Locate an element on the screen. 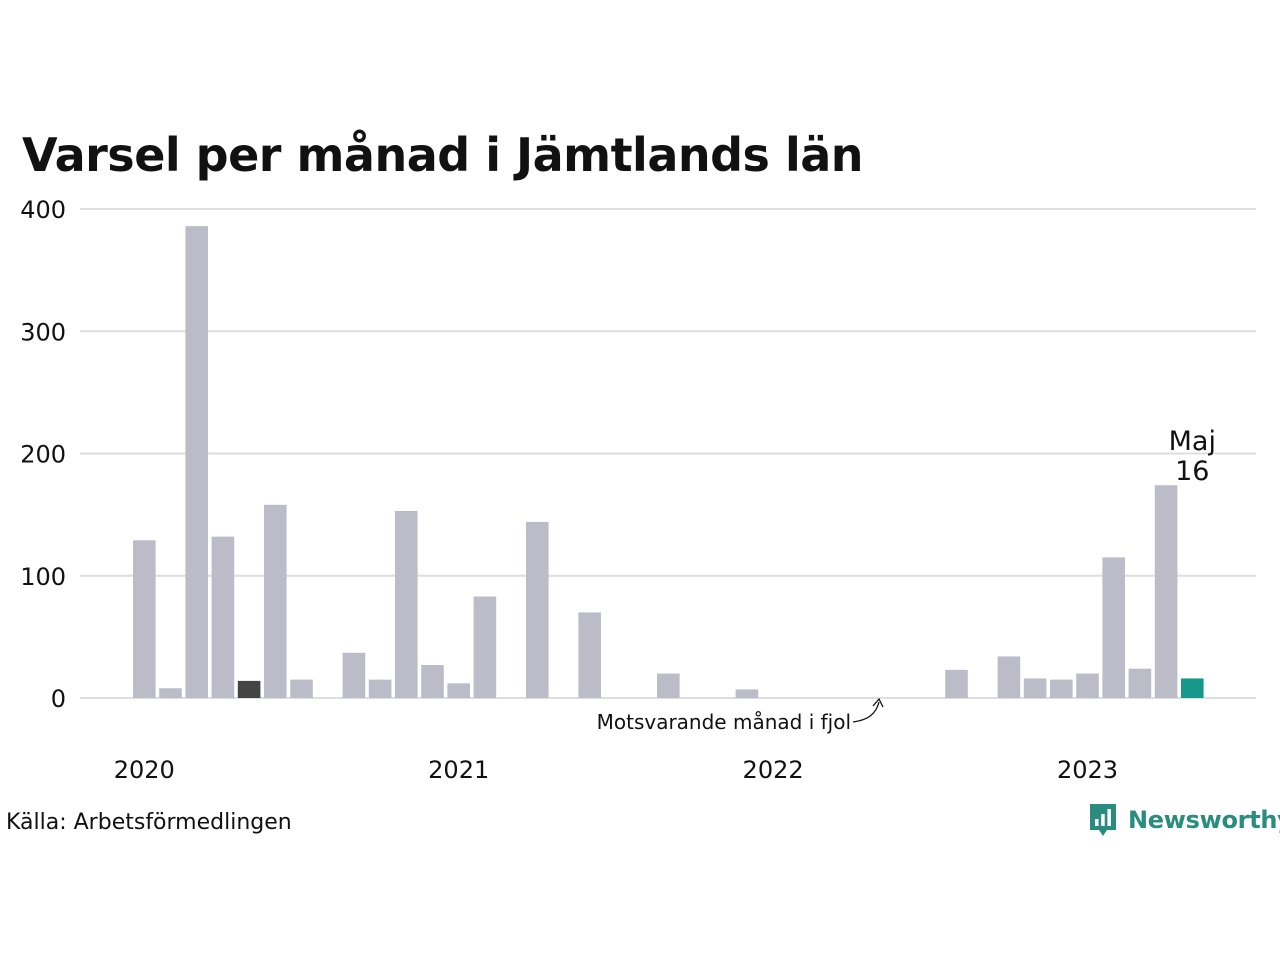 This screenshot has height=960, width=1280. x-tick-label: 2020 is located at coordinates (144, 770).